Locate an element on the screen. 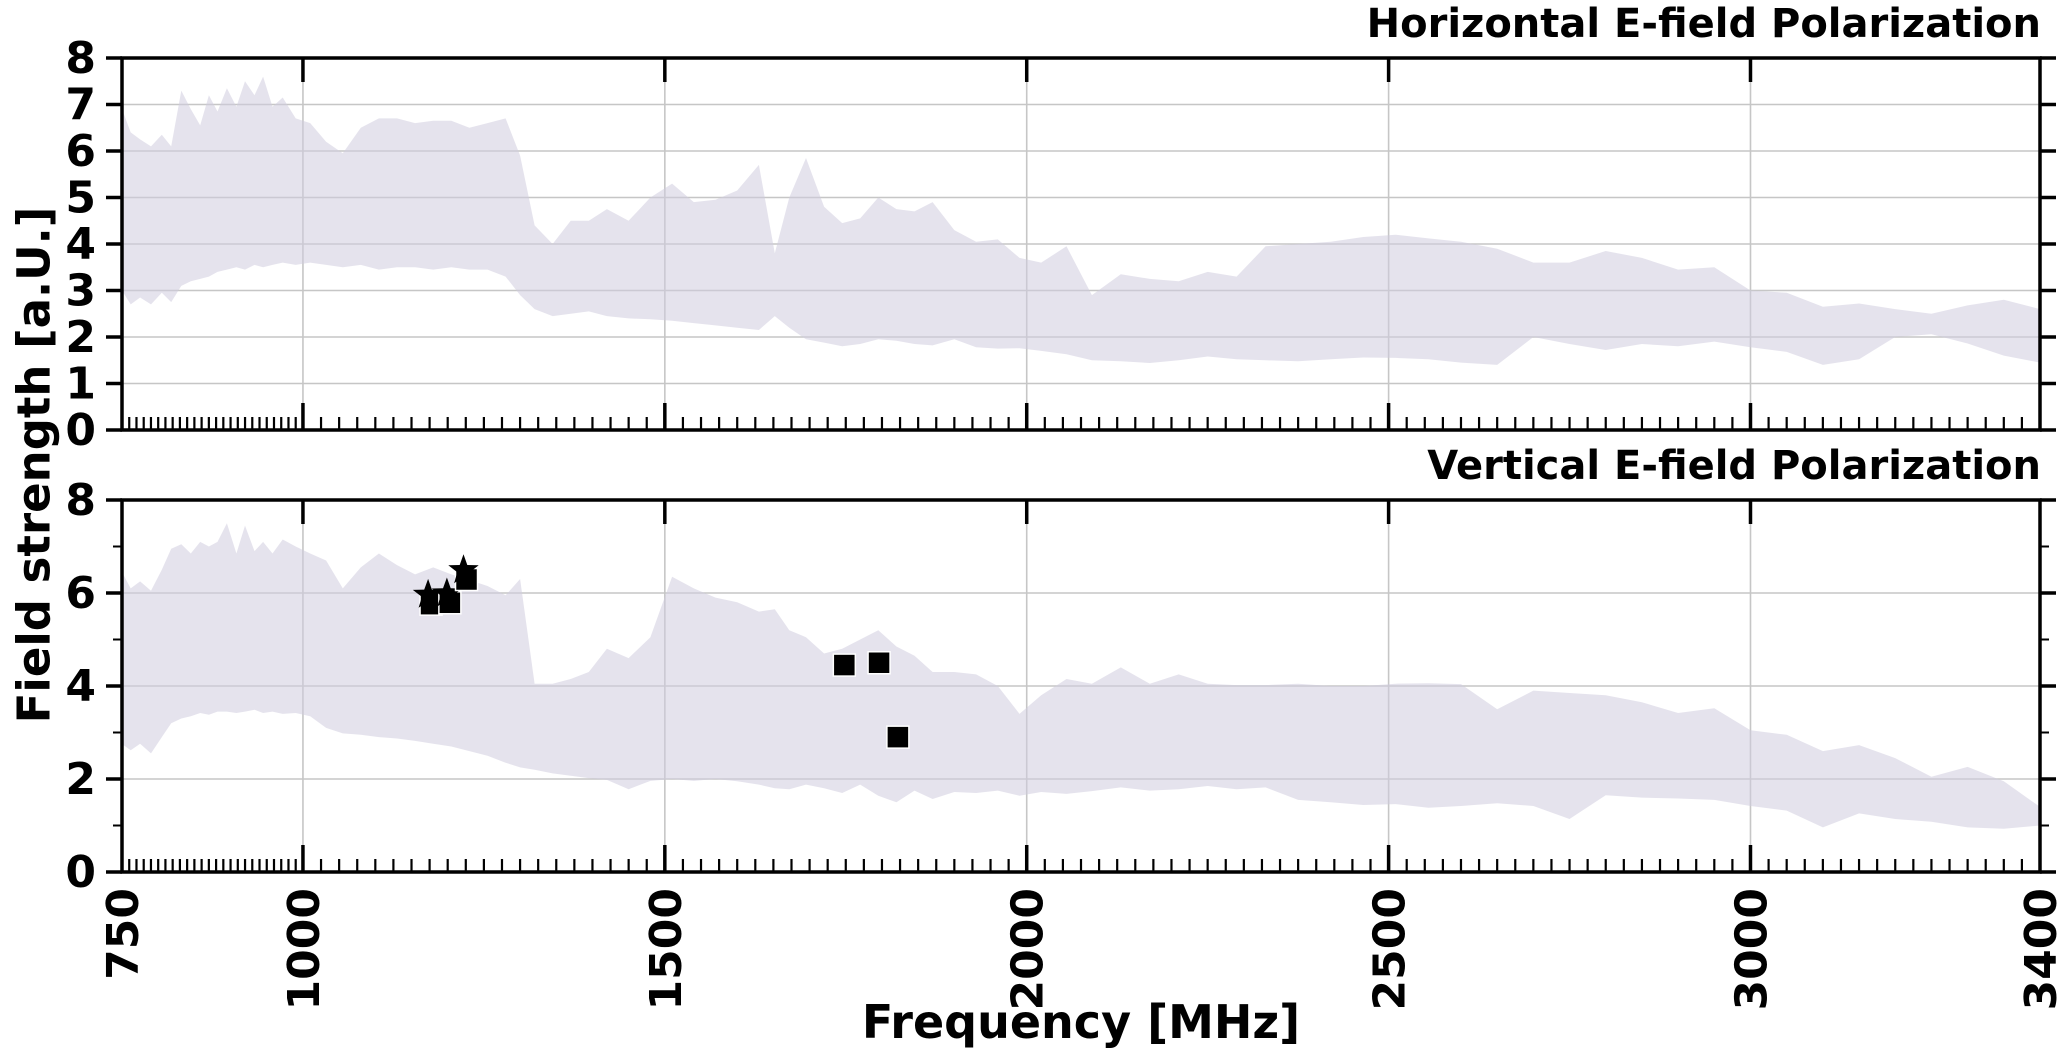 Image resolution: width=2067 pixels, height=1063 pixels. x-axis-label: Frequency [MHz] is located at coordinates (1081, 1022).